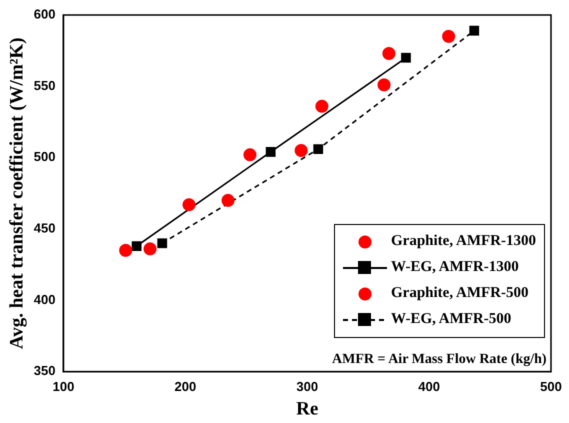 The width and height of the screenshot is (569, 423). What do you see at coordinates (17, 194) in the screenshot?
I see `y-axis-title: Avg. heat transfer coefficient (W/m²K)` at bounding box center [17, 194].